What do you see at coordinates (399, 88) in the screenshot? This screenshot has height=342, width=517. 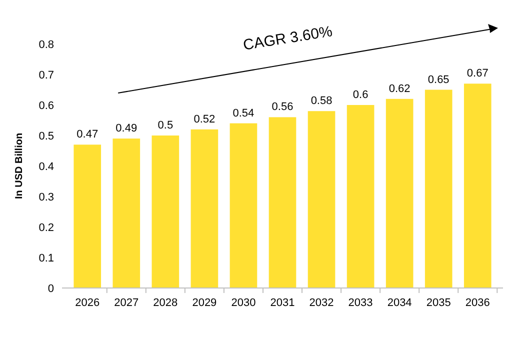 I see `data-label: 0.62` at bounding box center [399, 88].